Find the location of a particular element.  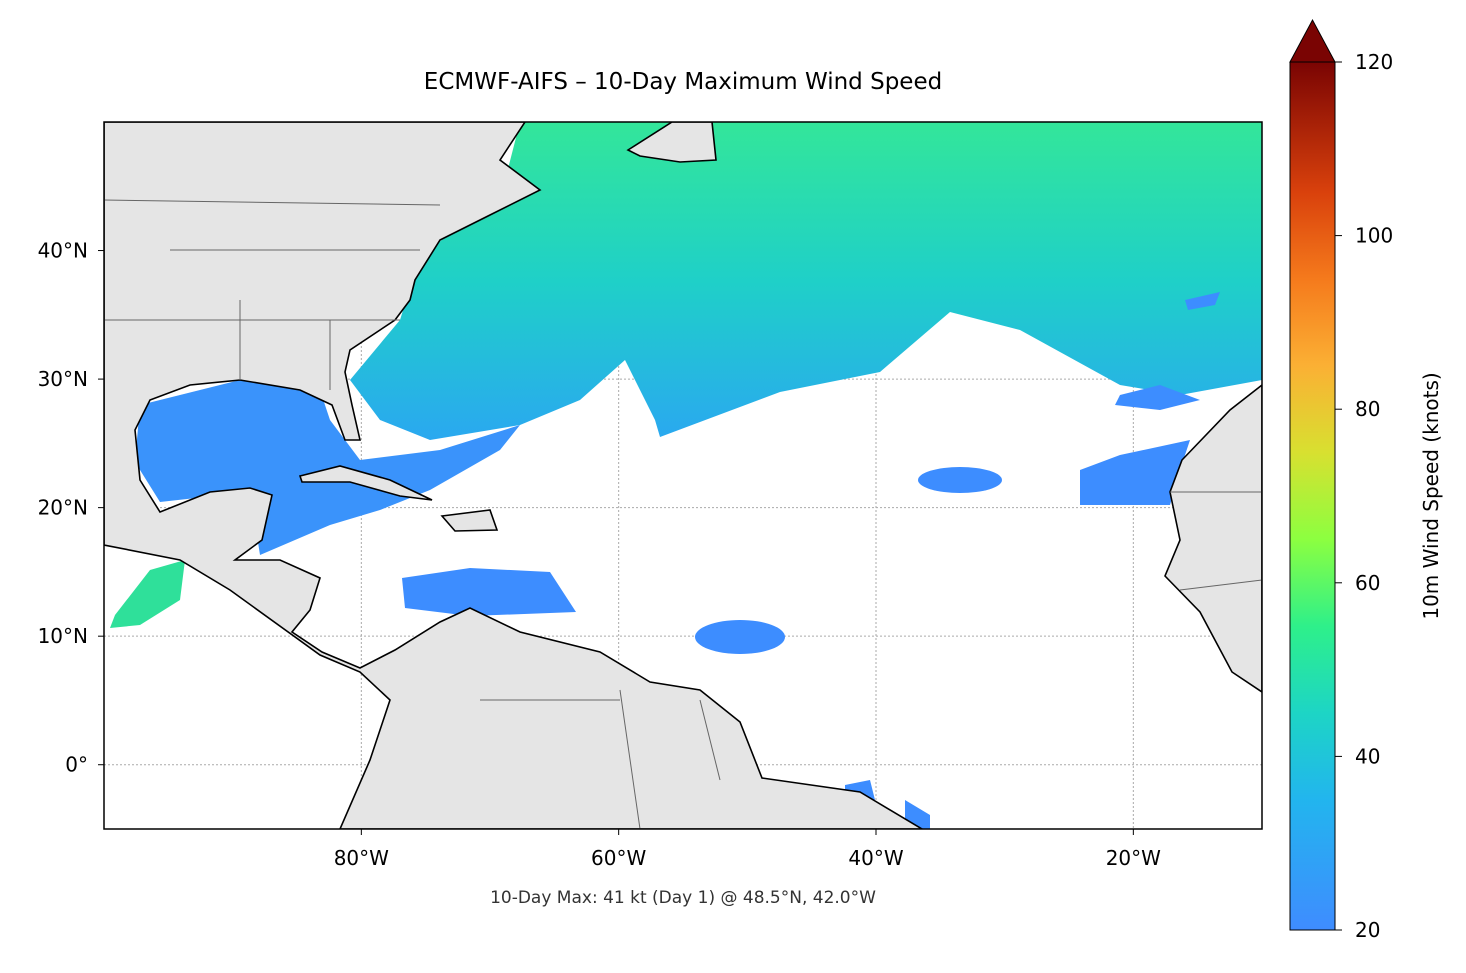

colorbar-ramp is located at coordinates (1312, 496).